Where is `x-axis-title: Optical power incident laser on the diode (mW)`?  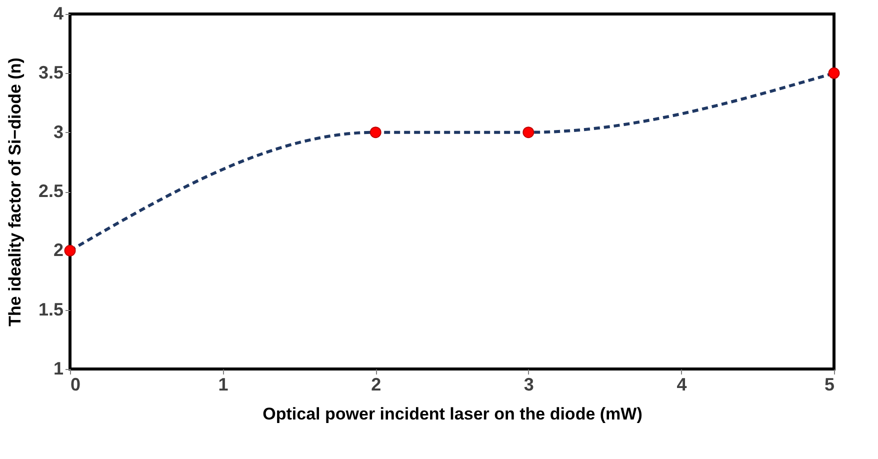
x-axis-title: Optical power incident laser on the diode (mW) is located at coordinates (452, 414).